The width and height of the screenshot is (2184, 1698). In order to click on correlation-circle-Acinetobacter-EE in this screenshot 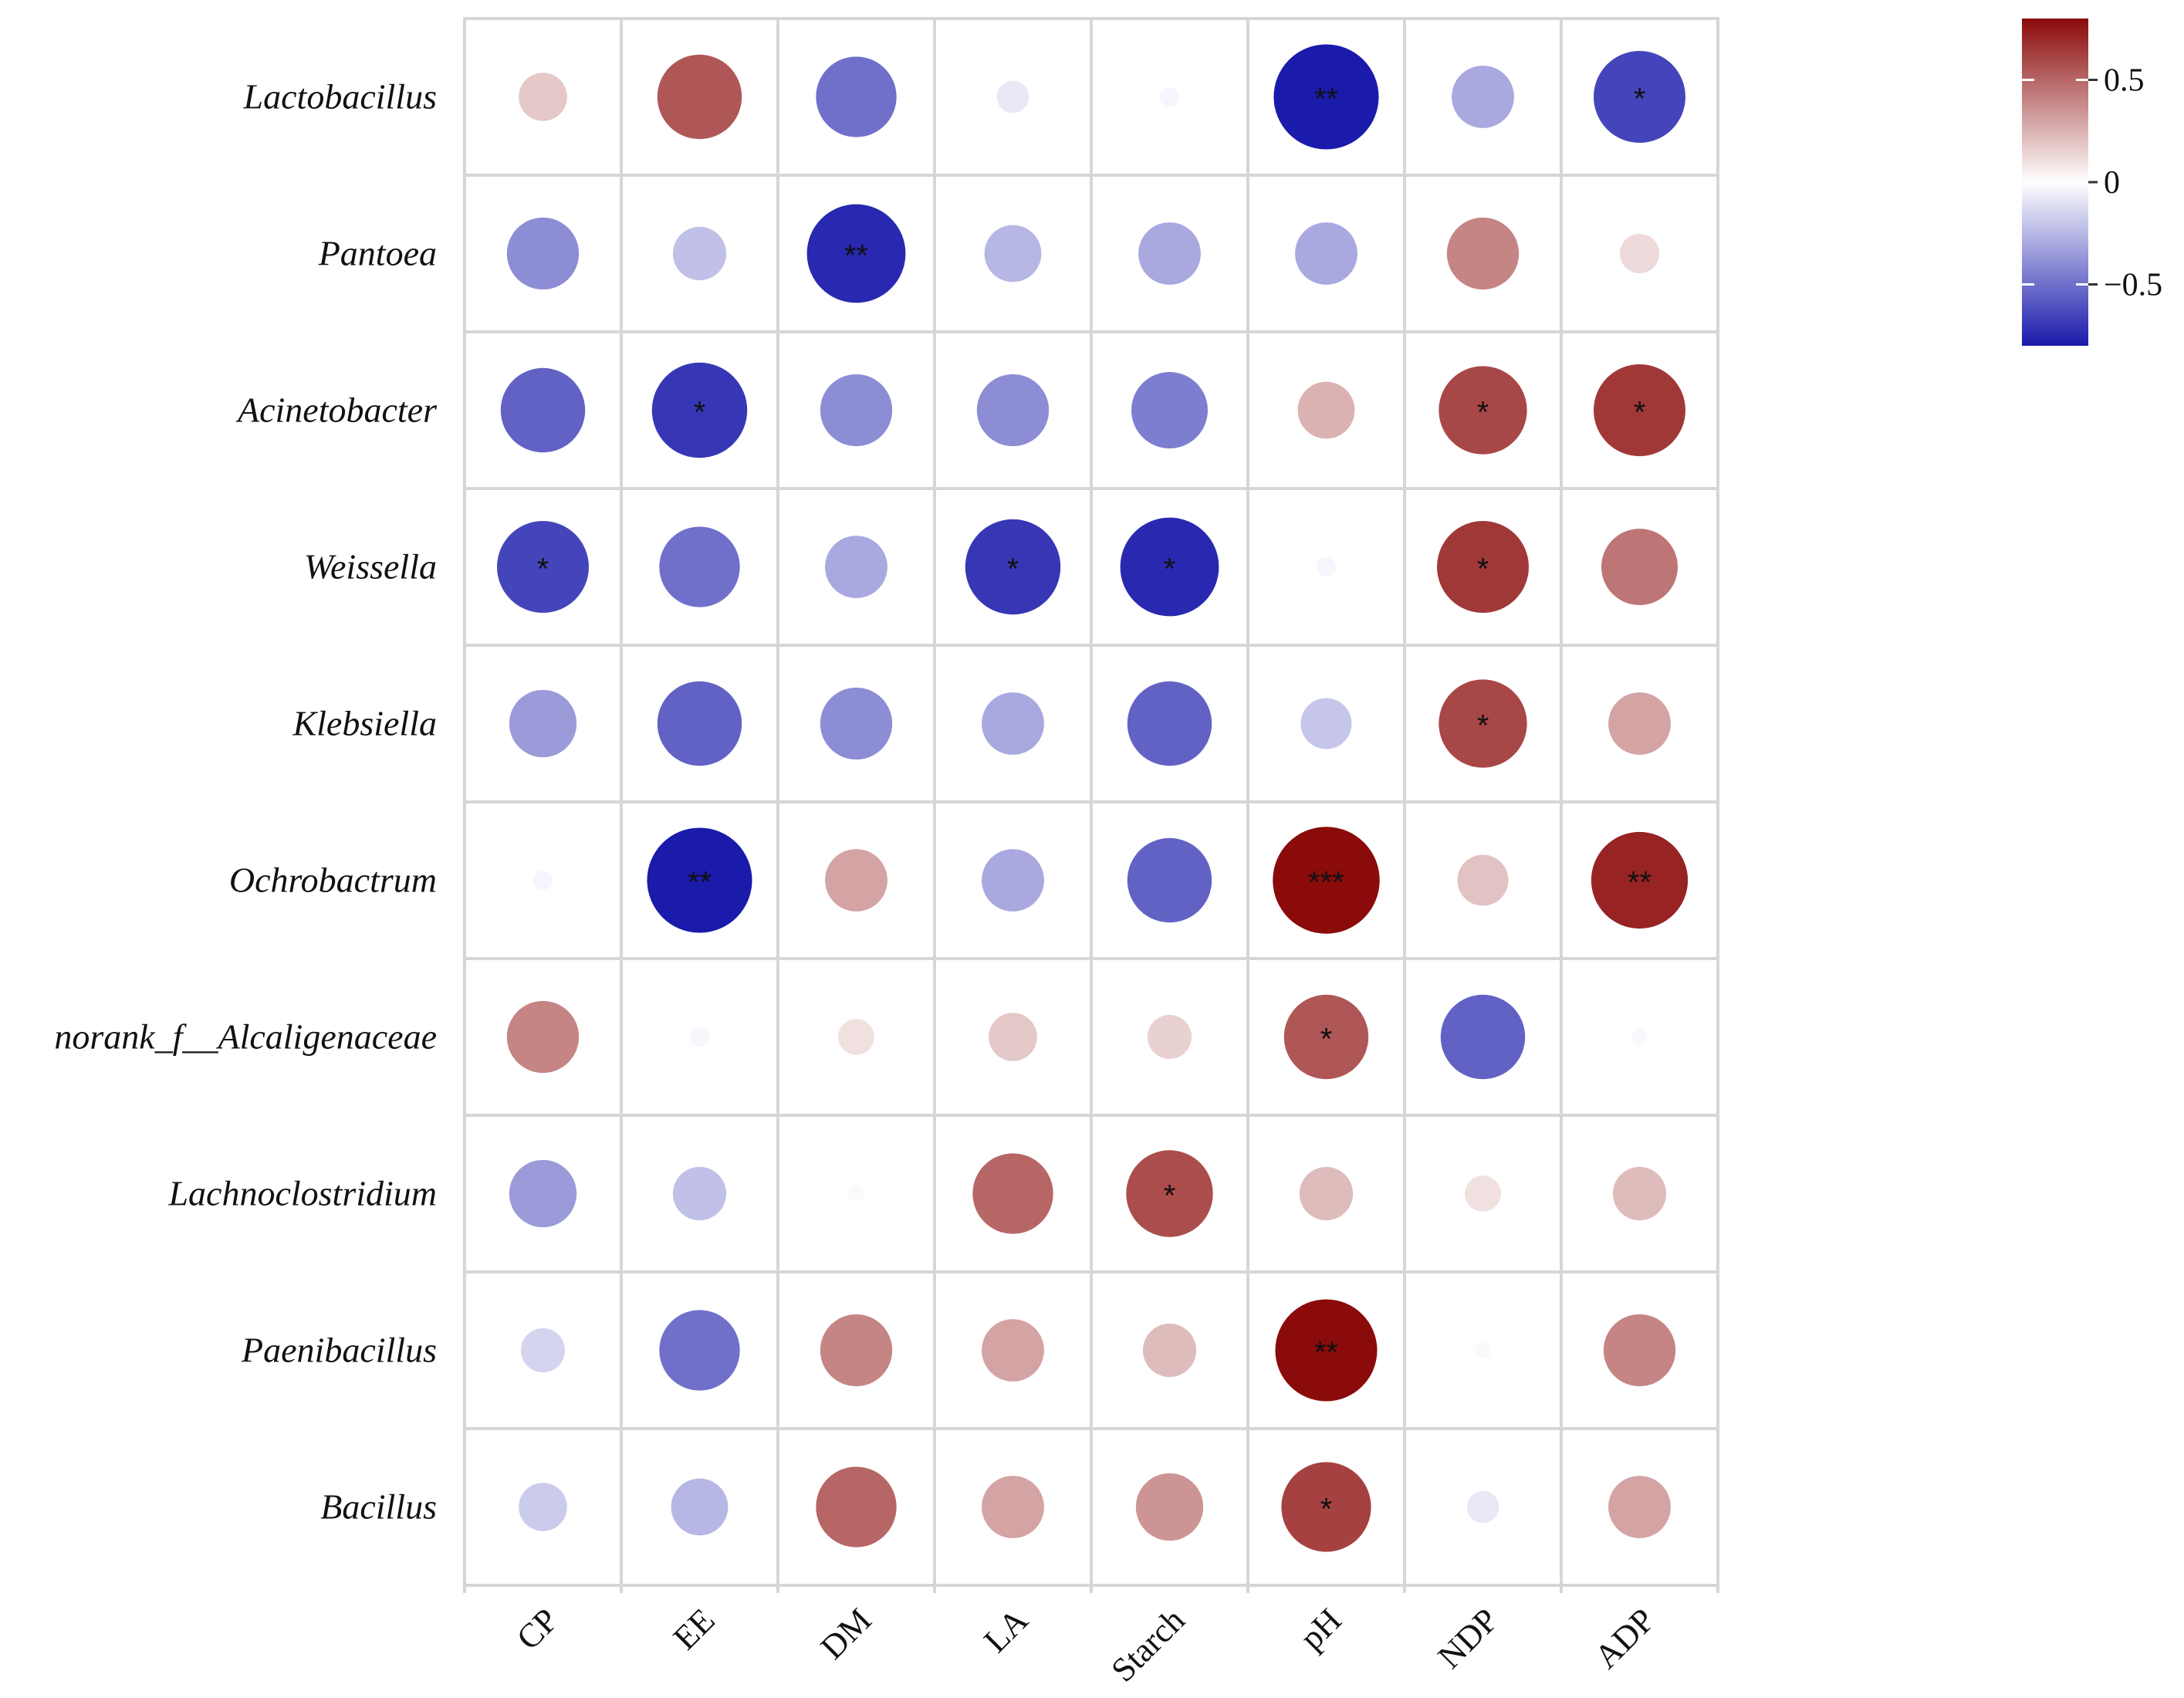, I will do `click(699, 410)`.